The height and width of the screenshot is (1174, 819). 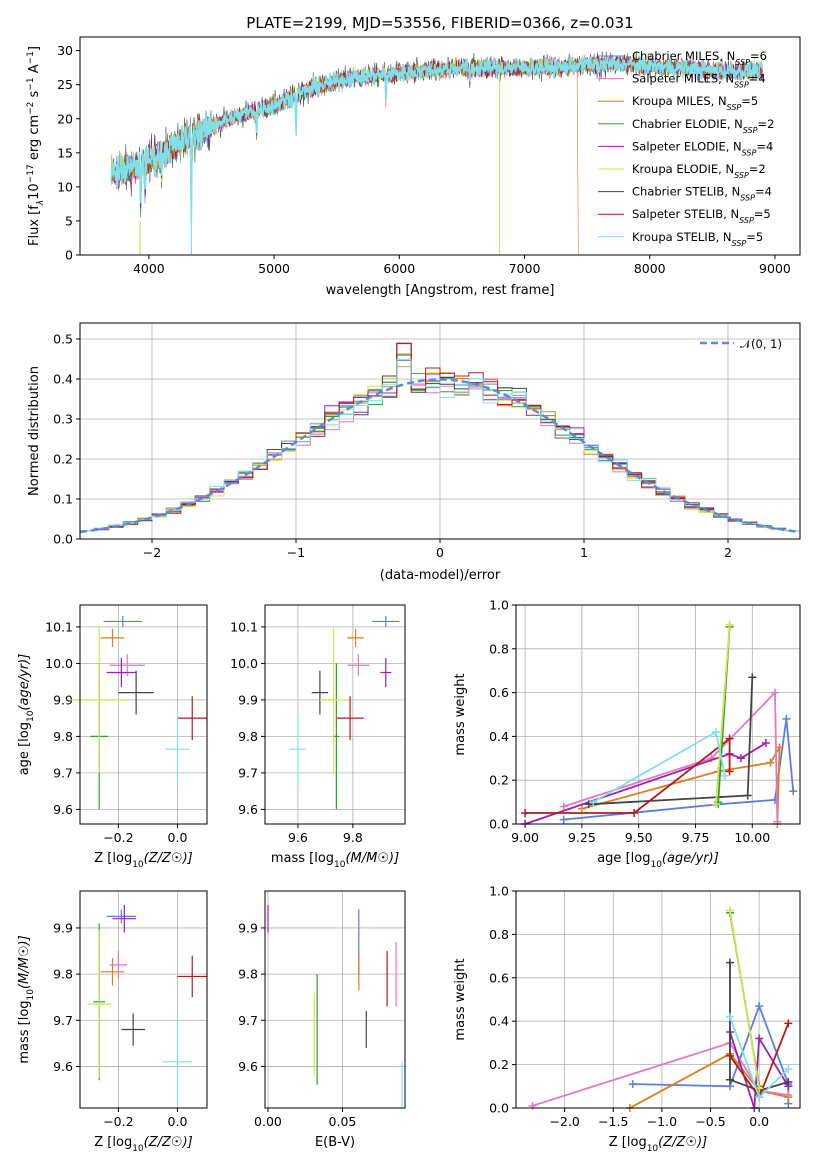 I want to click on spectrum-xtick-label: 4000, so click(x=149, y=268).